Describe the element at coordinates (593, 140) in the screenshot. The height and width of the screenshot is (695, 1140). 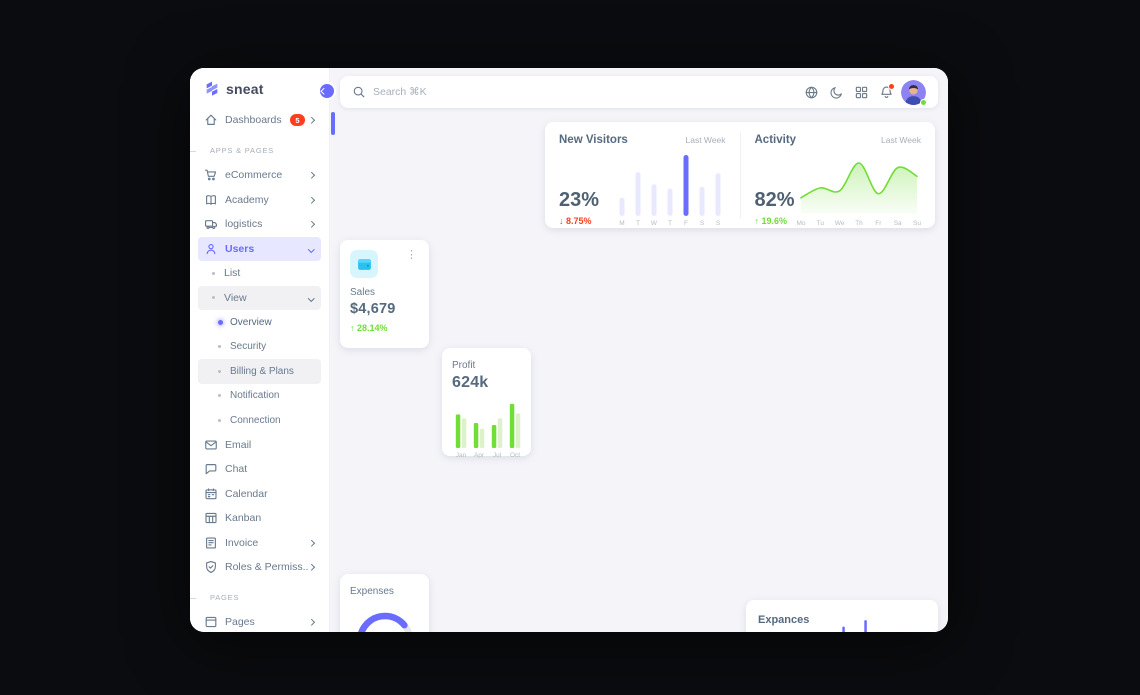
I see `card-title: New Visitors` at that location.